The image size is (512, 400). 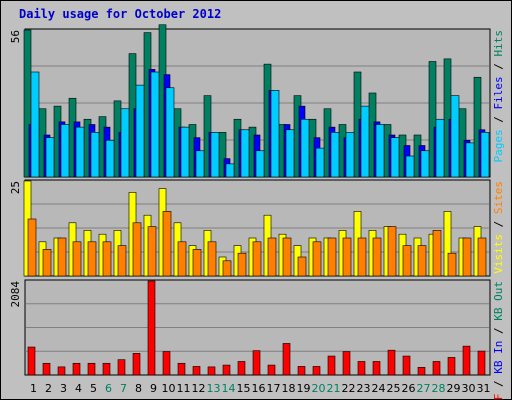 I want to click on x-tick-label-day-11: 11, so click(x=184, y=388).